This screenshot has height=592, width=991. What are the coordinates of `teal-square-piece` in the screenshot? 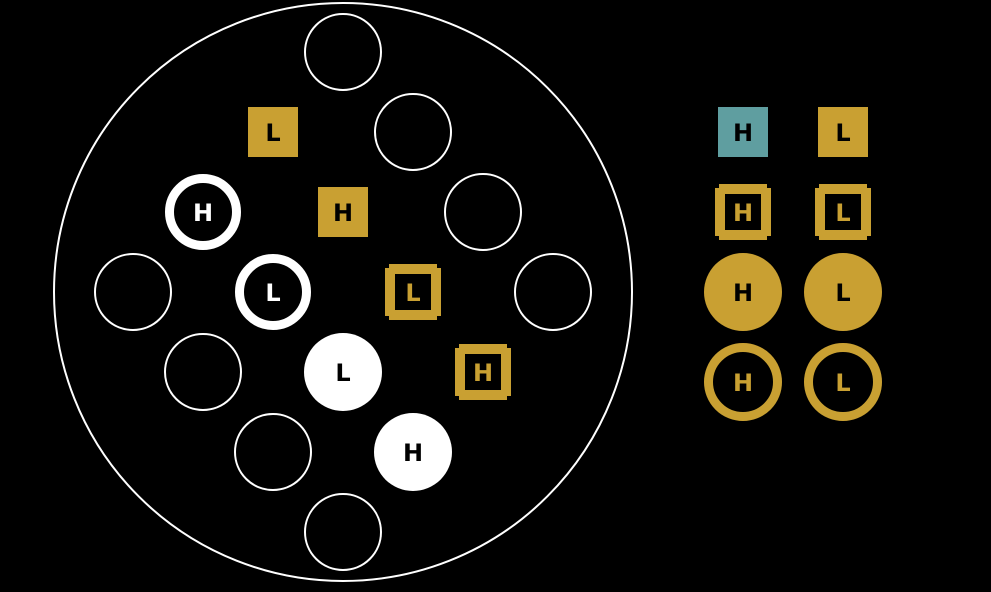 It's located at (743, 132).